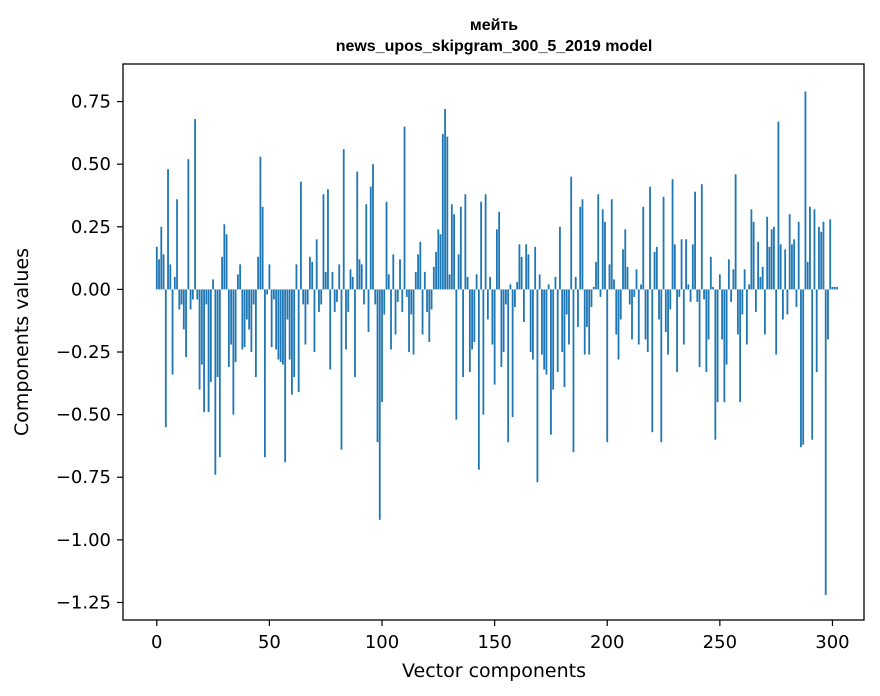 The image size is (880, 696). What do you see at coordinates (832, 642) in the screenshot?
I see `x-tick-label: 300` at bounding box center [832, 642].